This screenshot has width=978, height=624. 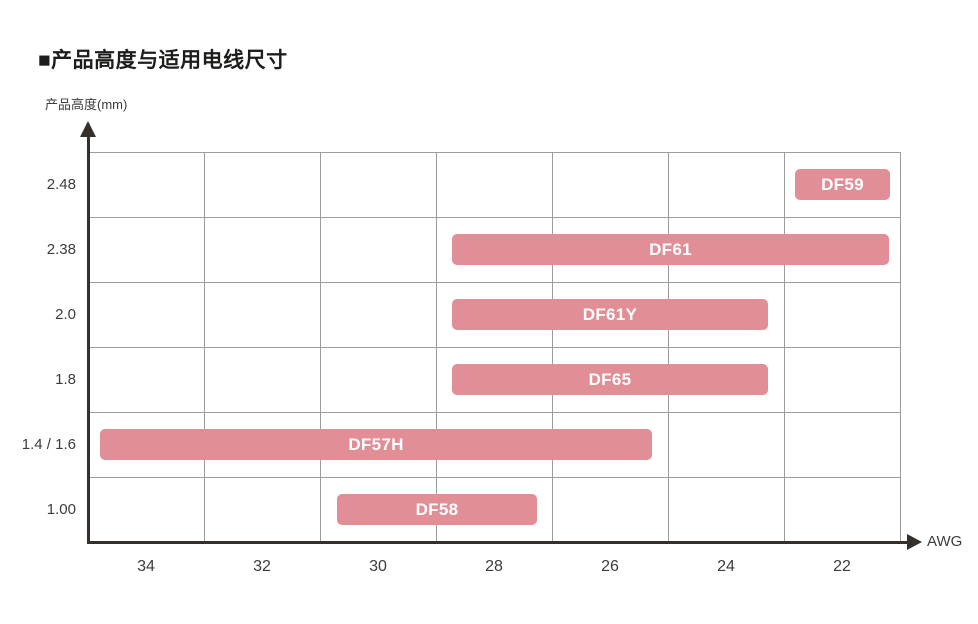 What do you see at coordinates (945, 541) in the screenshot?
I see `x-axis-label: AWG` at bounding box center [945, 541].